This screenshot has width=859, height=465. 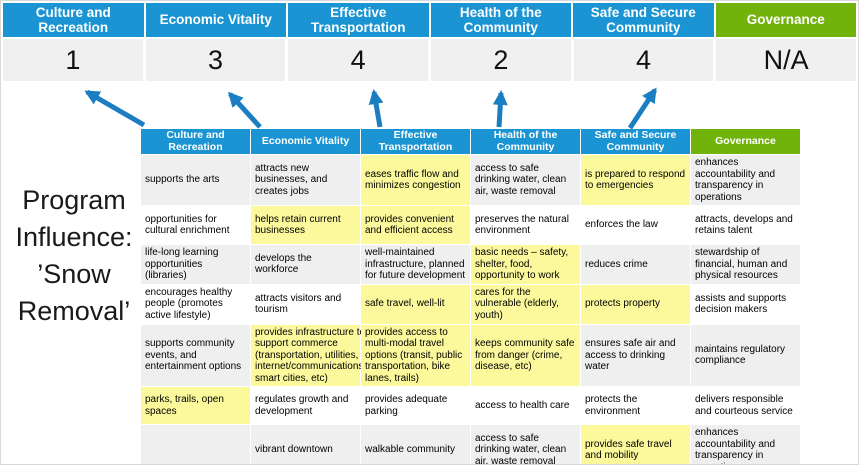 I want to click on matrix-cell: walkable community, so click(x=415, y=444).